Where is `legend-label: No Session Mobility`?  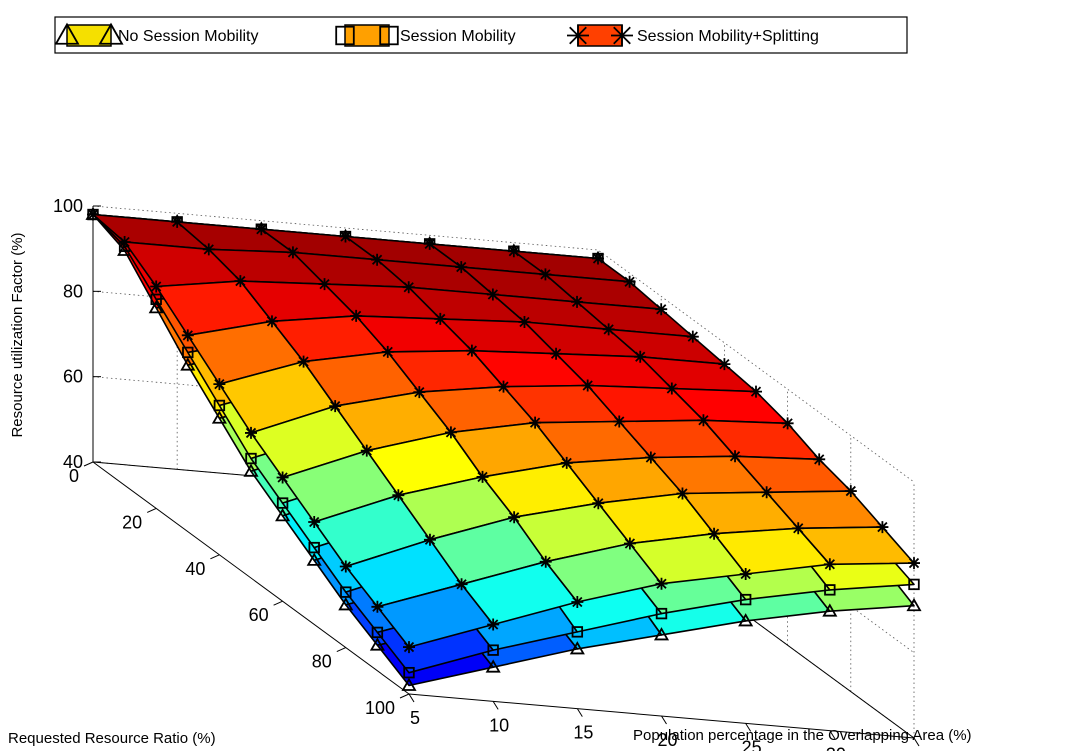 legend-label: No Session Mobility is located at coordinates (188, 36).